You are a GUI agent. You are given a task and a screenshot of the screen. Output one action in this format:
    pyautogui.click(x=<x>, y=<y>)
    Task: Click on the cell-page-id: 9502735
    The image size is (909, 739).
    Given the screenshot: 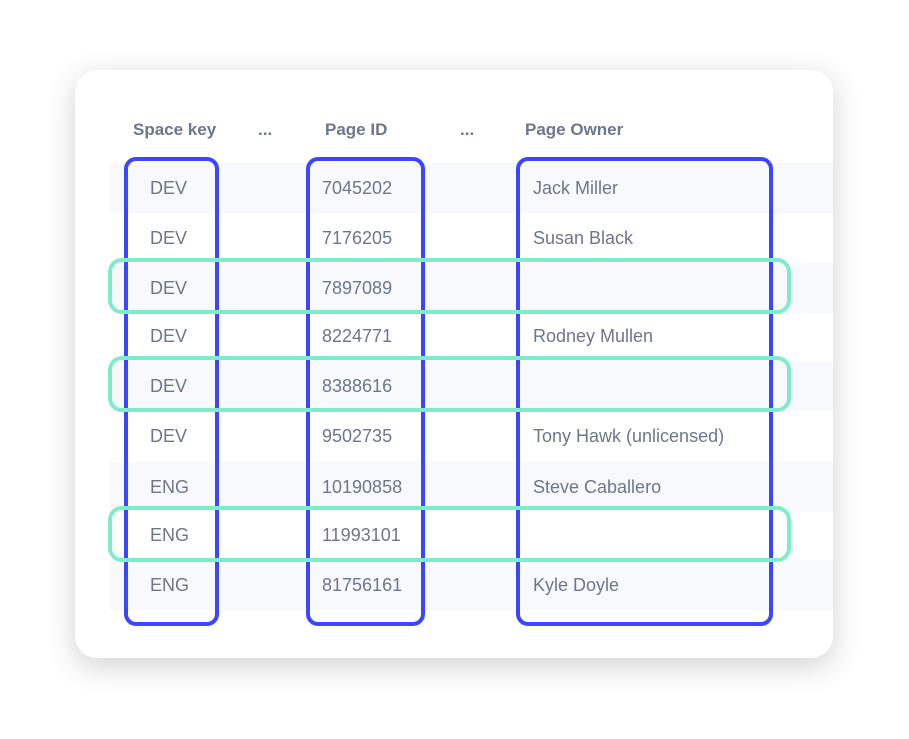 What is the action you would take?
    pyautogui.click(x=357, y=436)
    